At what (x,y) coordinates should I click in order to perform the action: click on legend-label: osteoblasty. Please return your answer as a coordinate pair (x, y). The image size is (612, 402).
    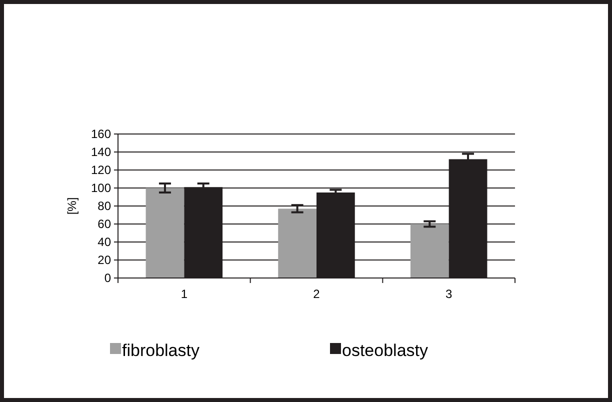
    Looking at the image, I should click on (385, 350).